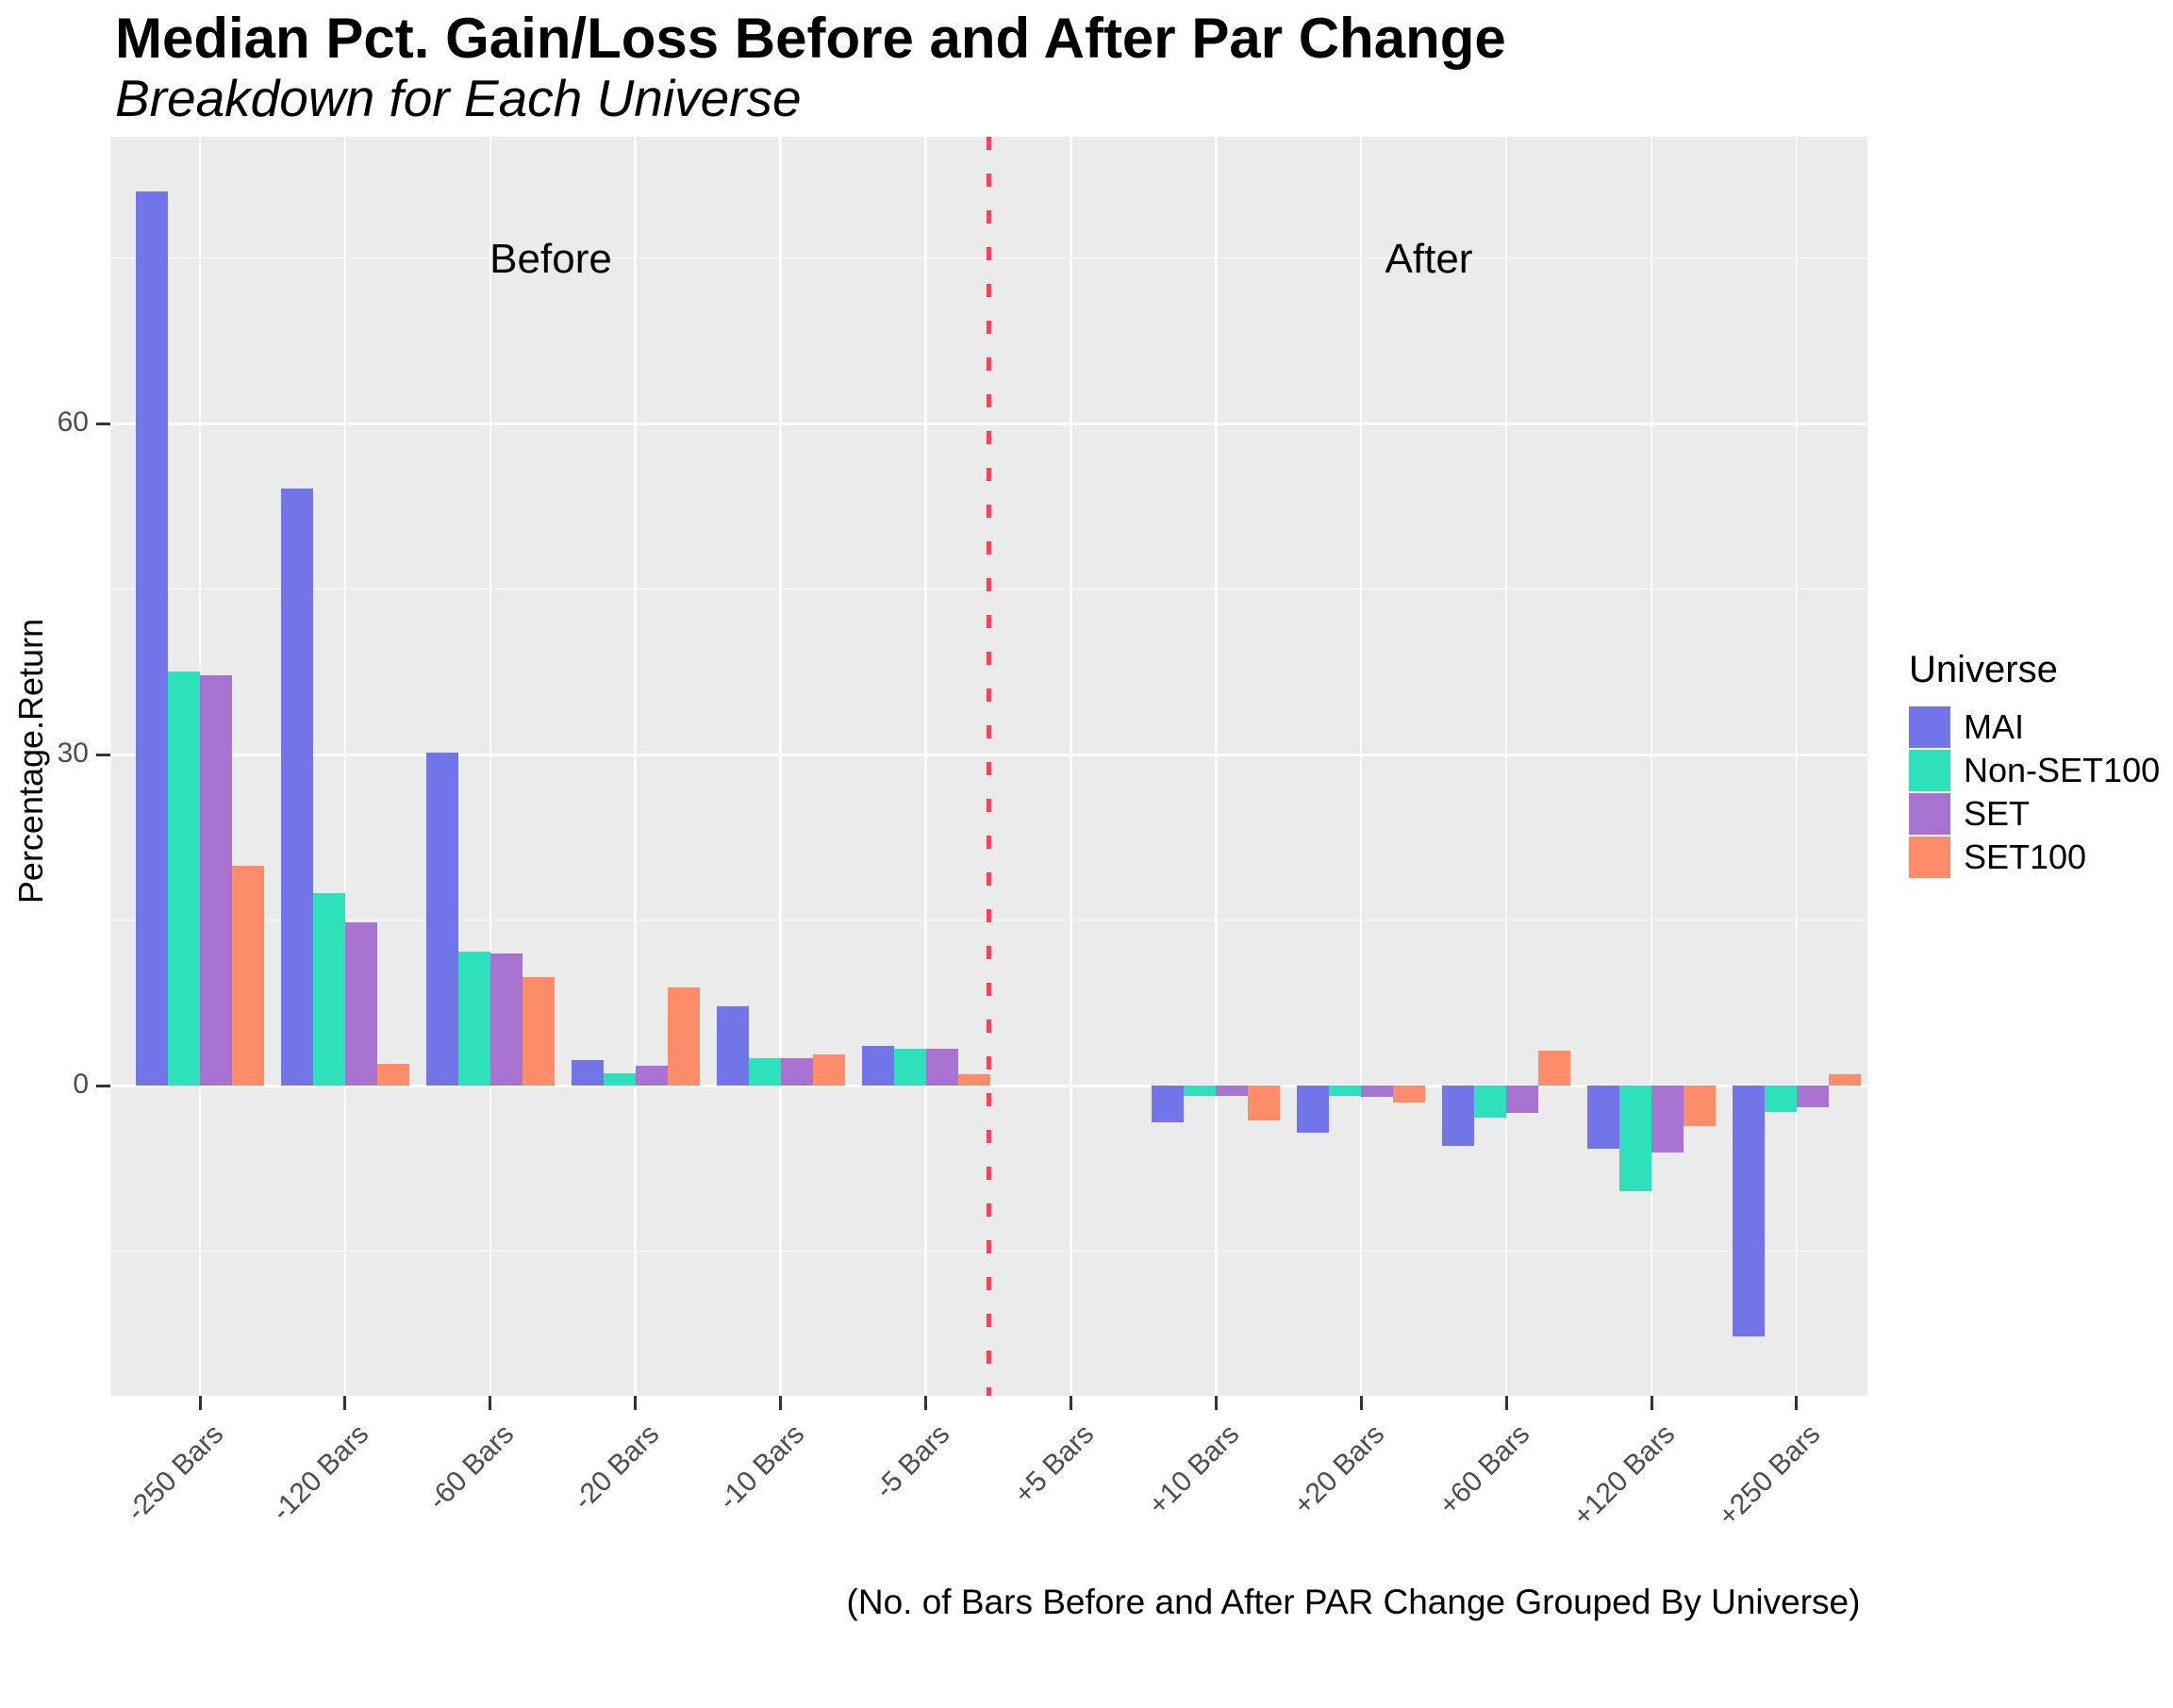 This screenshot has height=1708, width=2173. I want to click on bar-Non-SET100--120-Bars, so click(329, 989).